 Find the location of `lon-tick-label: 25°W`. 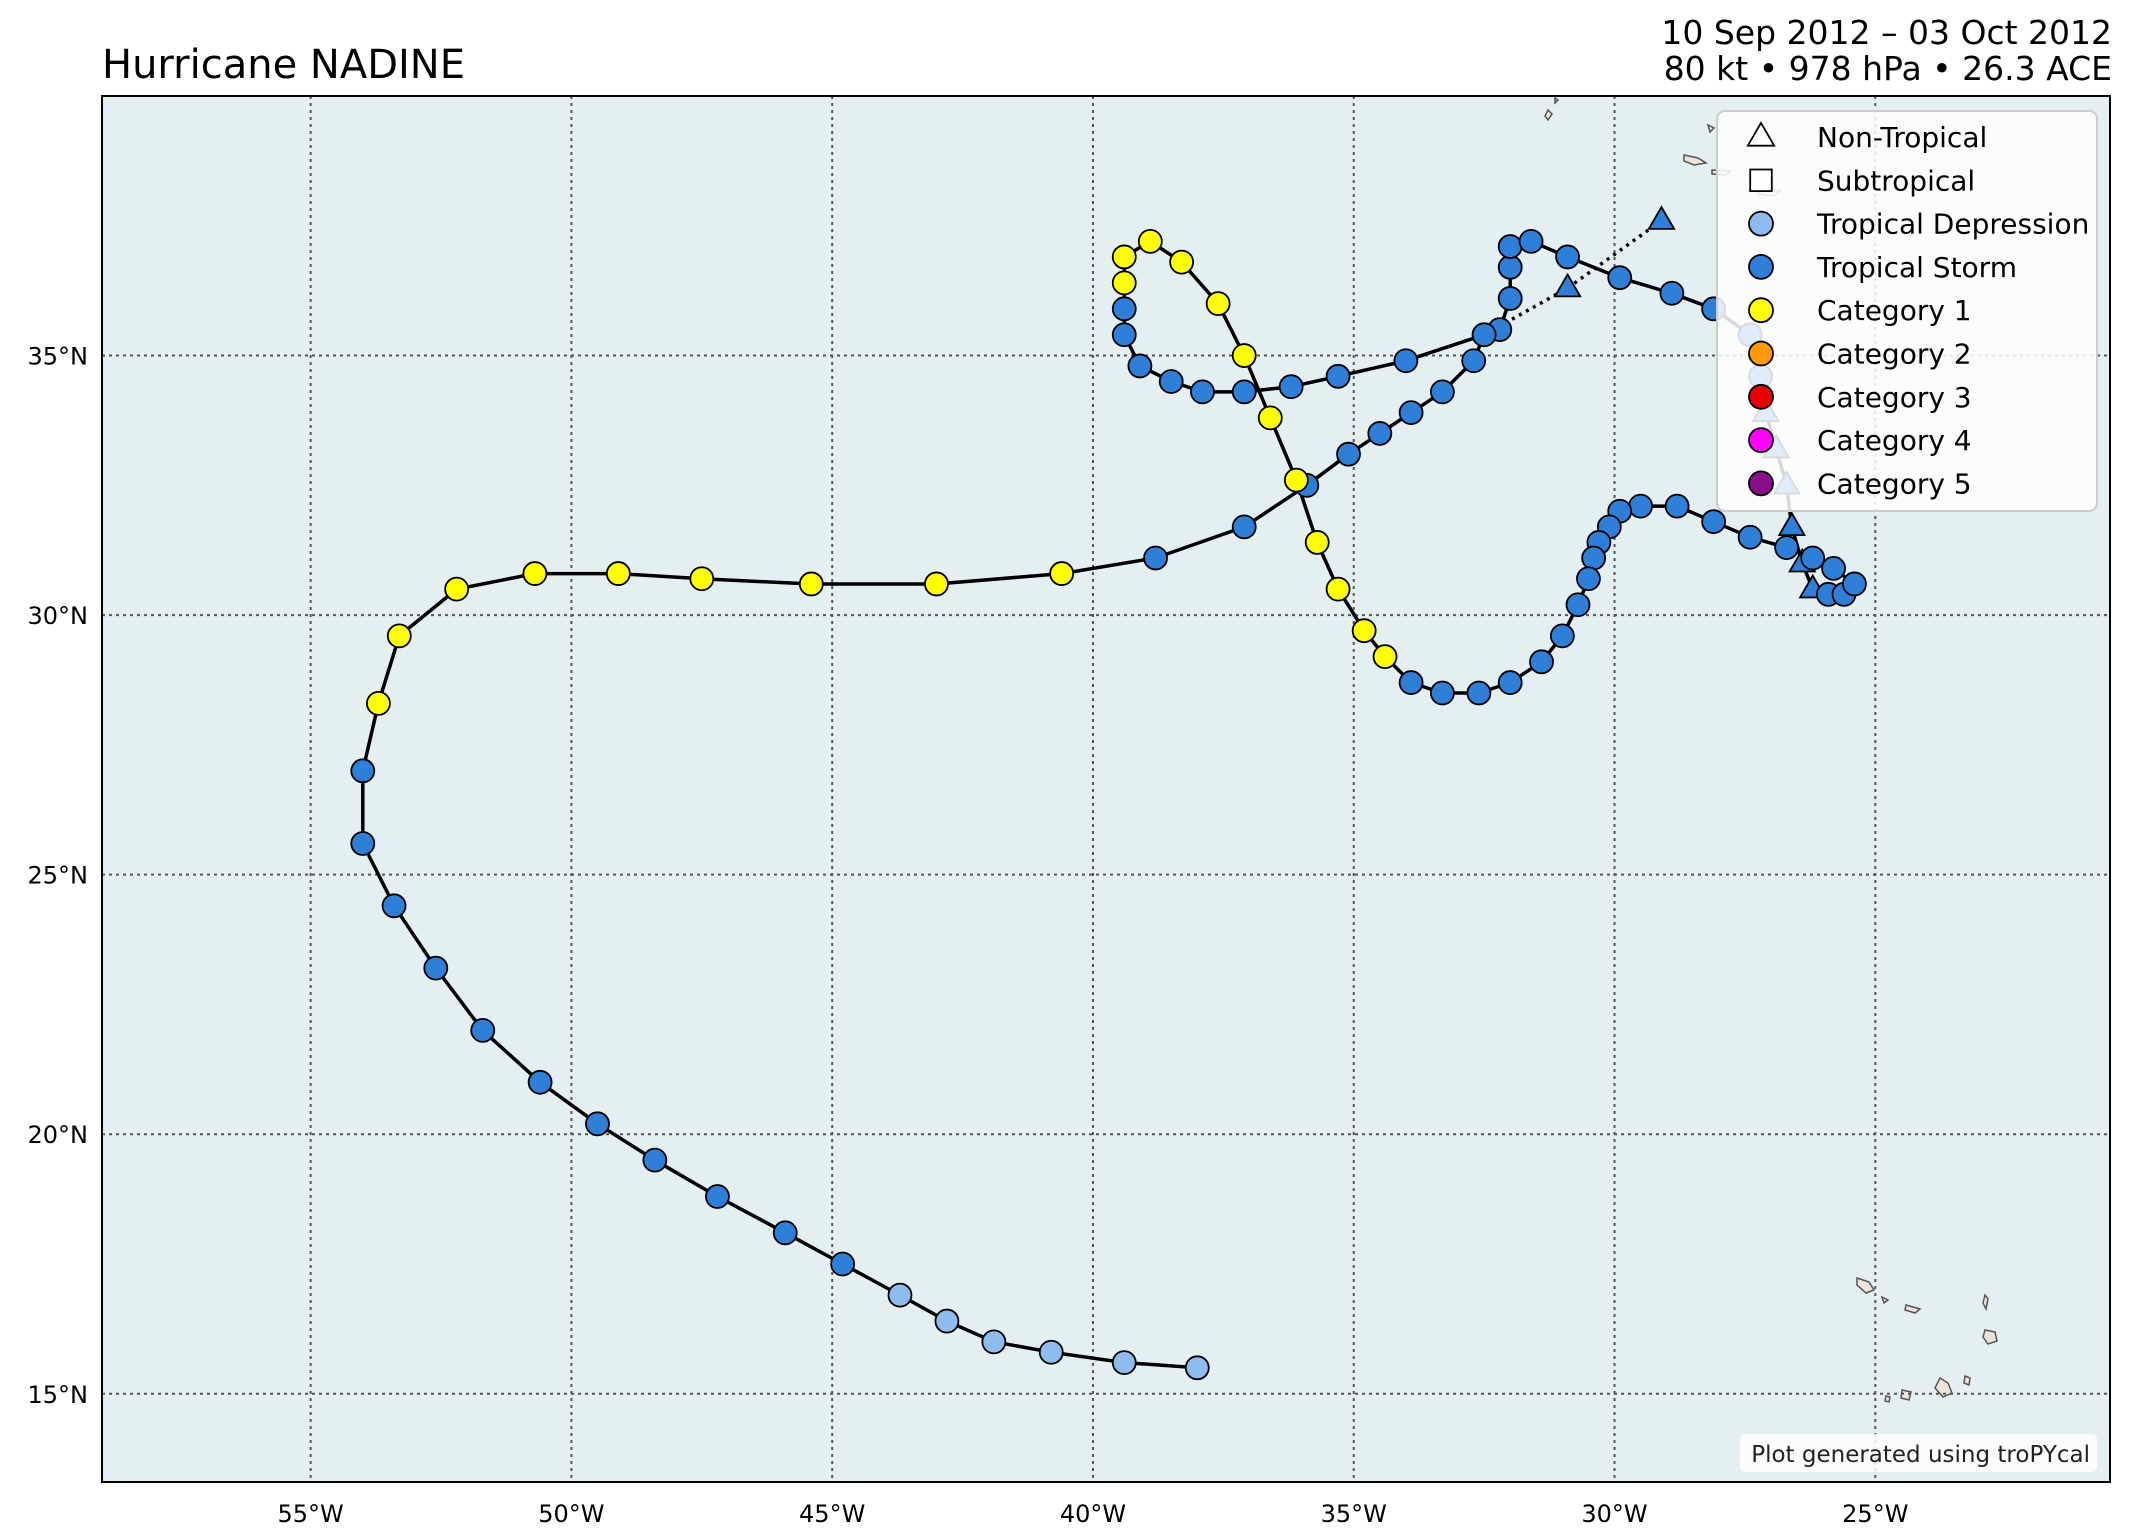

lon-tick-label: 25°W is located at coordinates (1875, 1514).